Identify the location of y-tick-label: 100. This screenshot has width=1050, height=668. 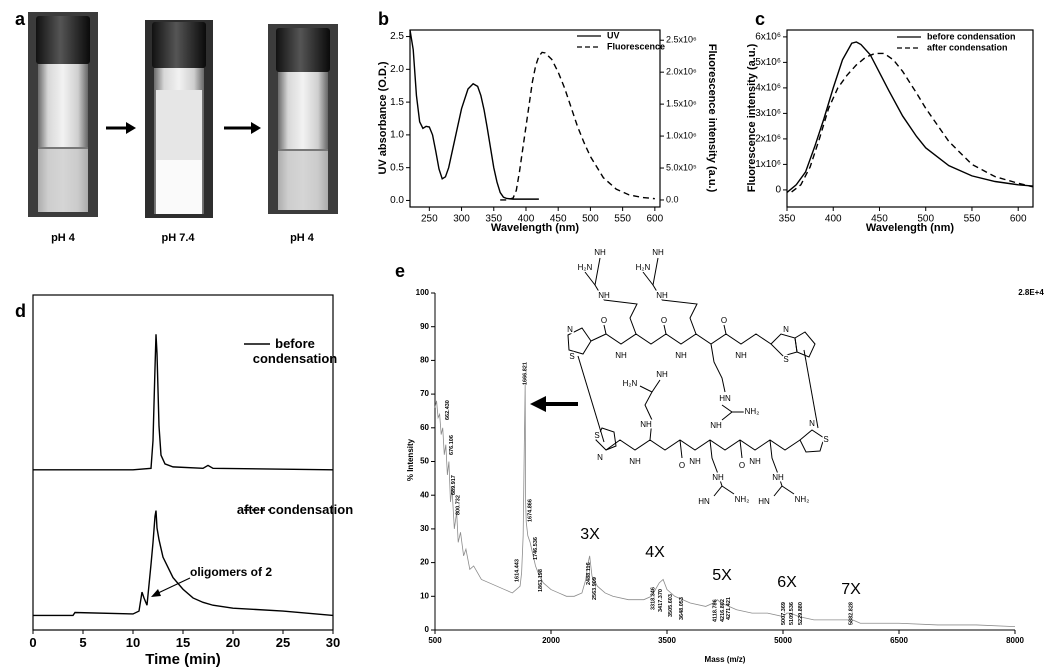
(423, 292).